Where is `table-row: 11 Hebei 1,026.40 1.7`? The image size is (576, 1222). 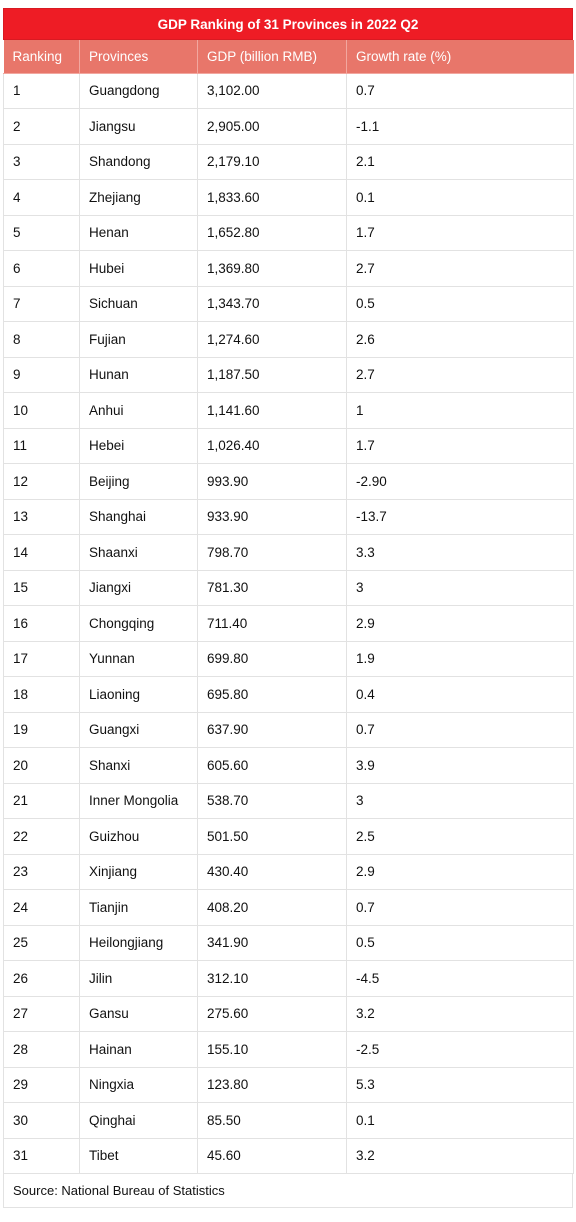 table-row: 11 Hebei 1,026.40 1.7 is located at coordinates (288, 446).